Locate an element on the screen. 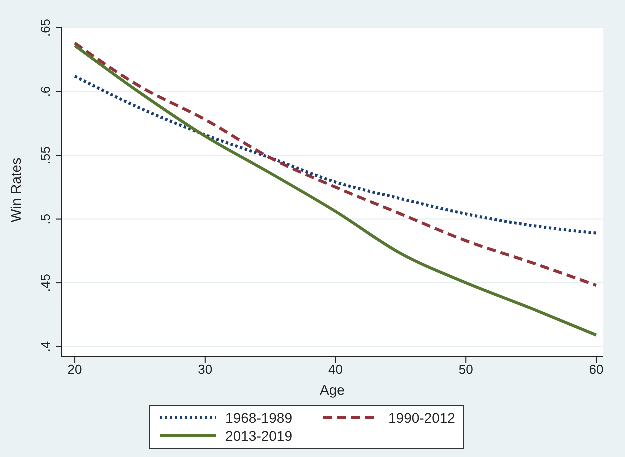 This screenshot has width=625, height=457. x-axis-title: Age is located at coordinates (333, 390).